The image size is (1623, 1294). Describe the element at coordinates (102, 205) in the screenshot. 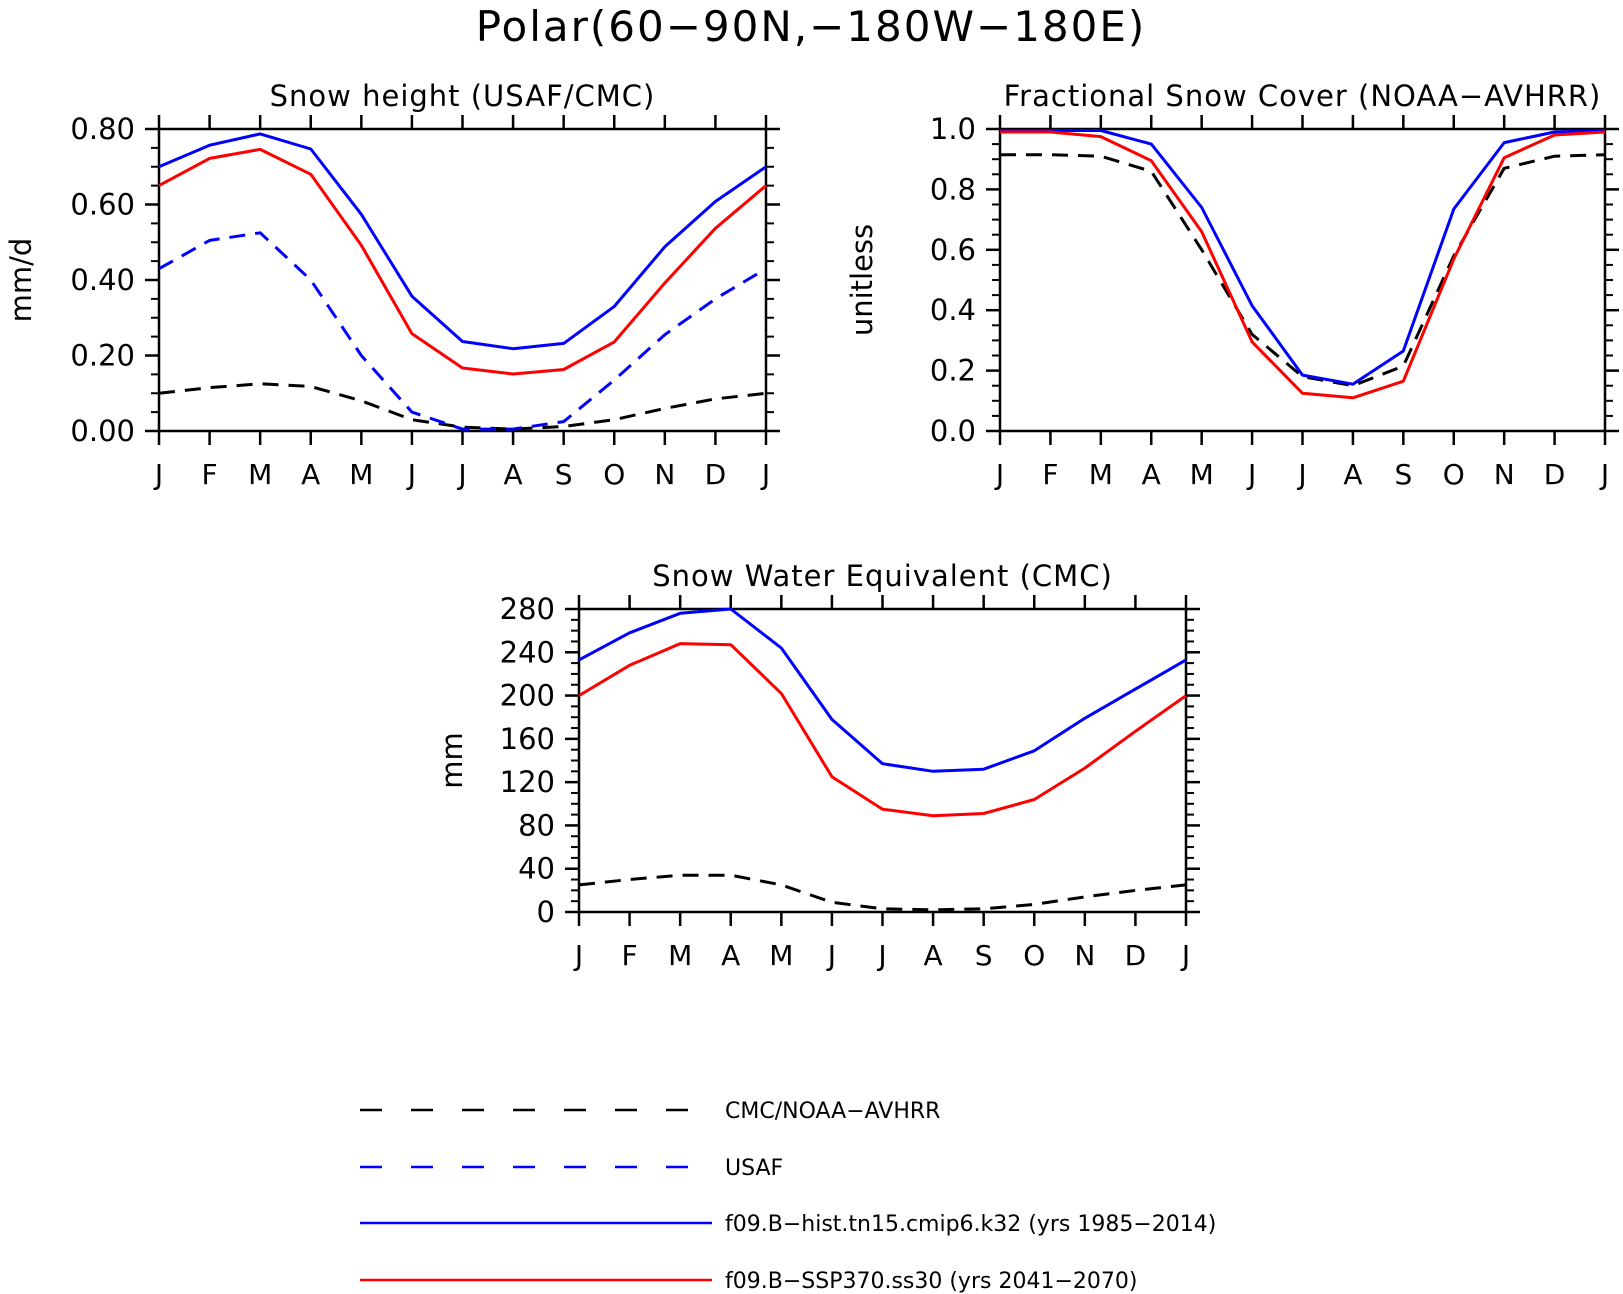

I see `y-tick-label: 0.60` at that location.